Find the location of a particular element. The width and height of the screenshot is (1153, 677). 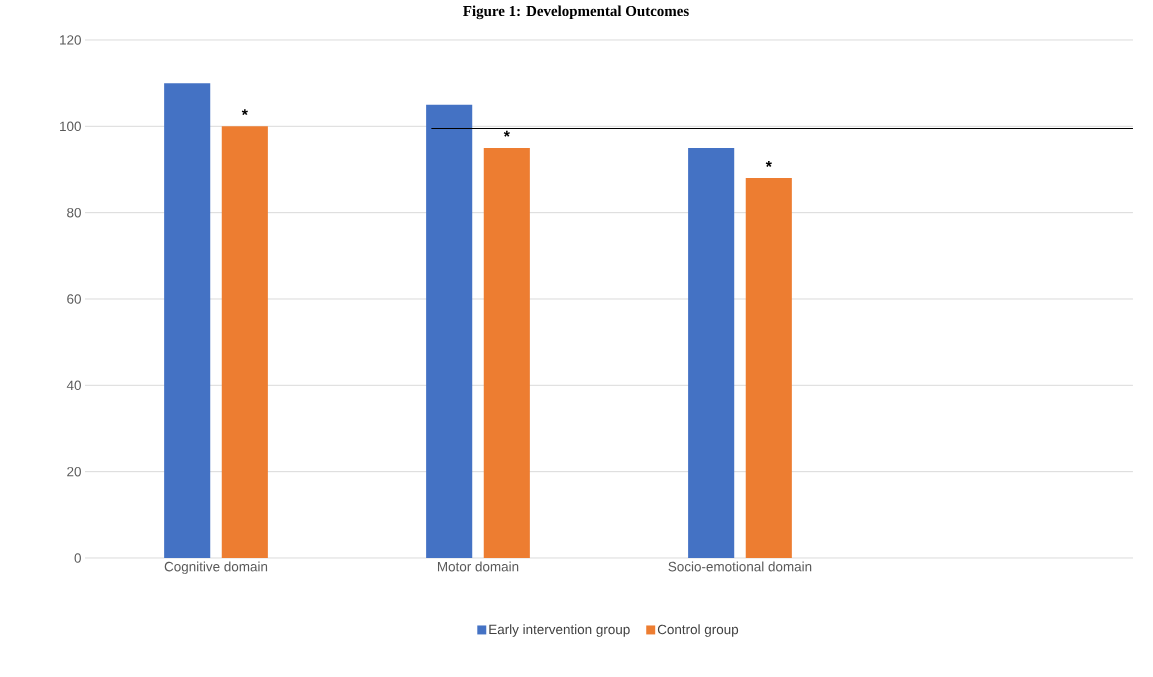

y-tick-label: 120 is located at coordinates (70, 40).